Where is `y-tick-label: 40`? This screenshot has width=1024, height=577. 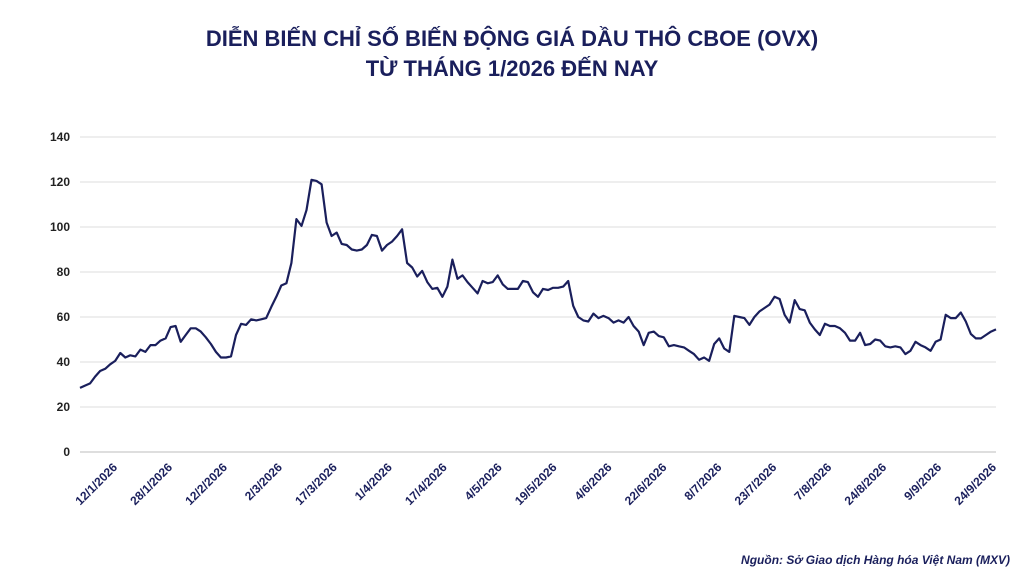 y-tick-label: 40 is located at coordinates (64, 362).